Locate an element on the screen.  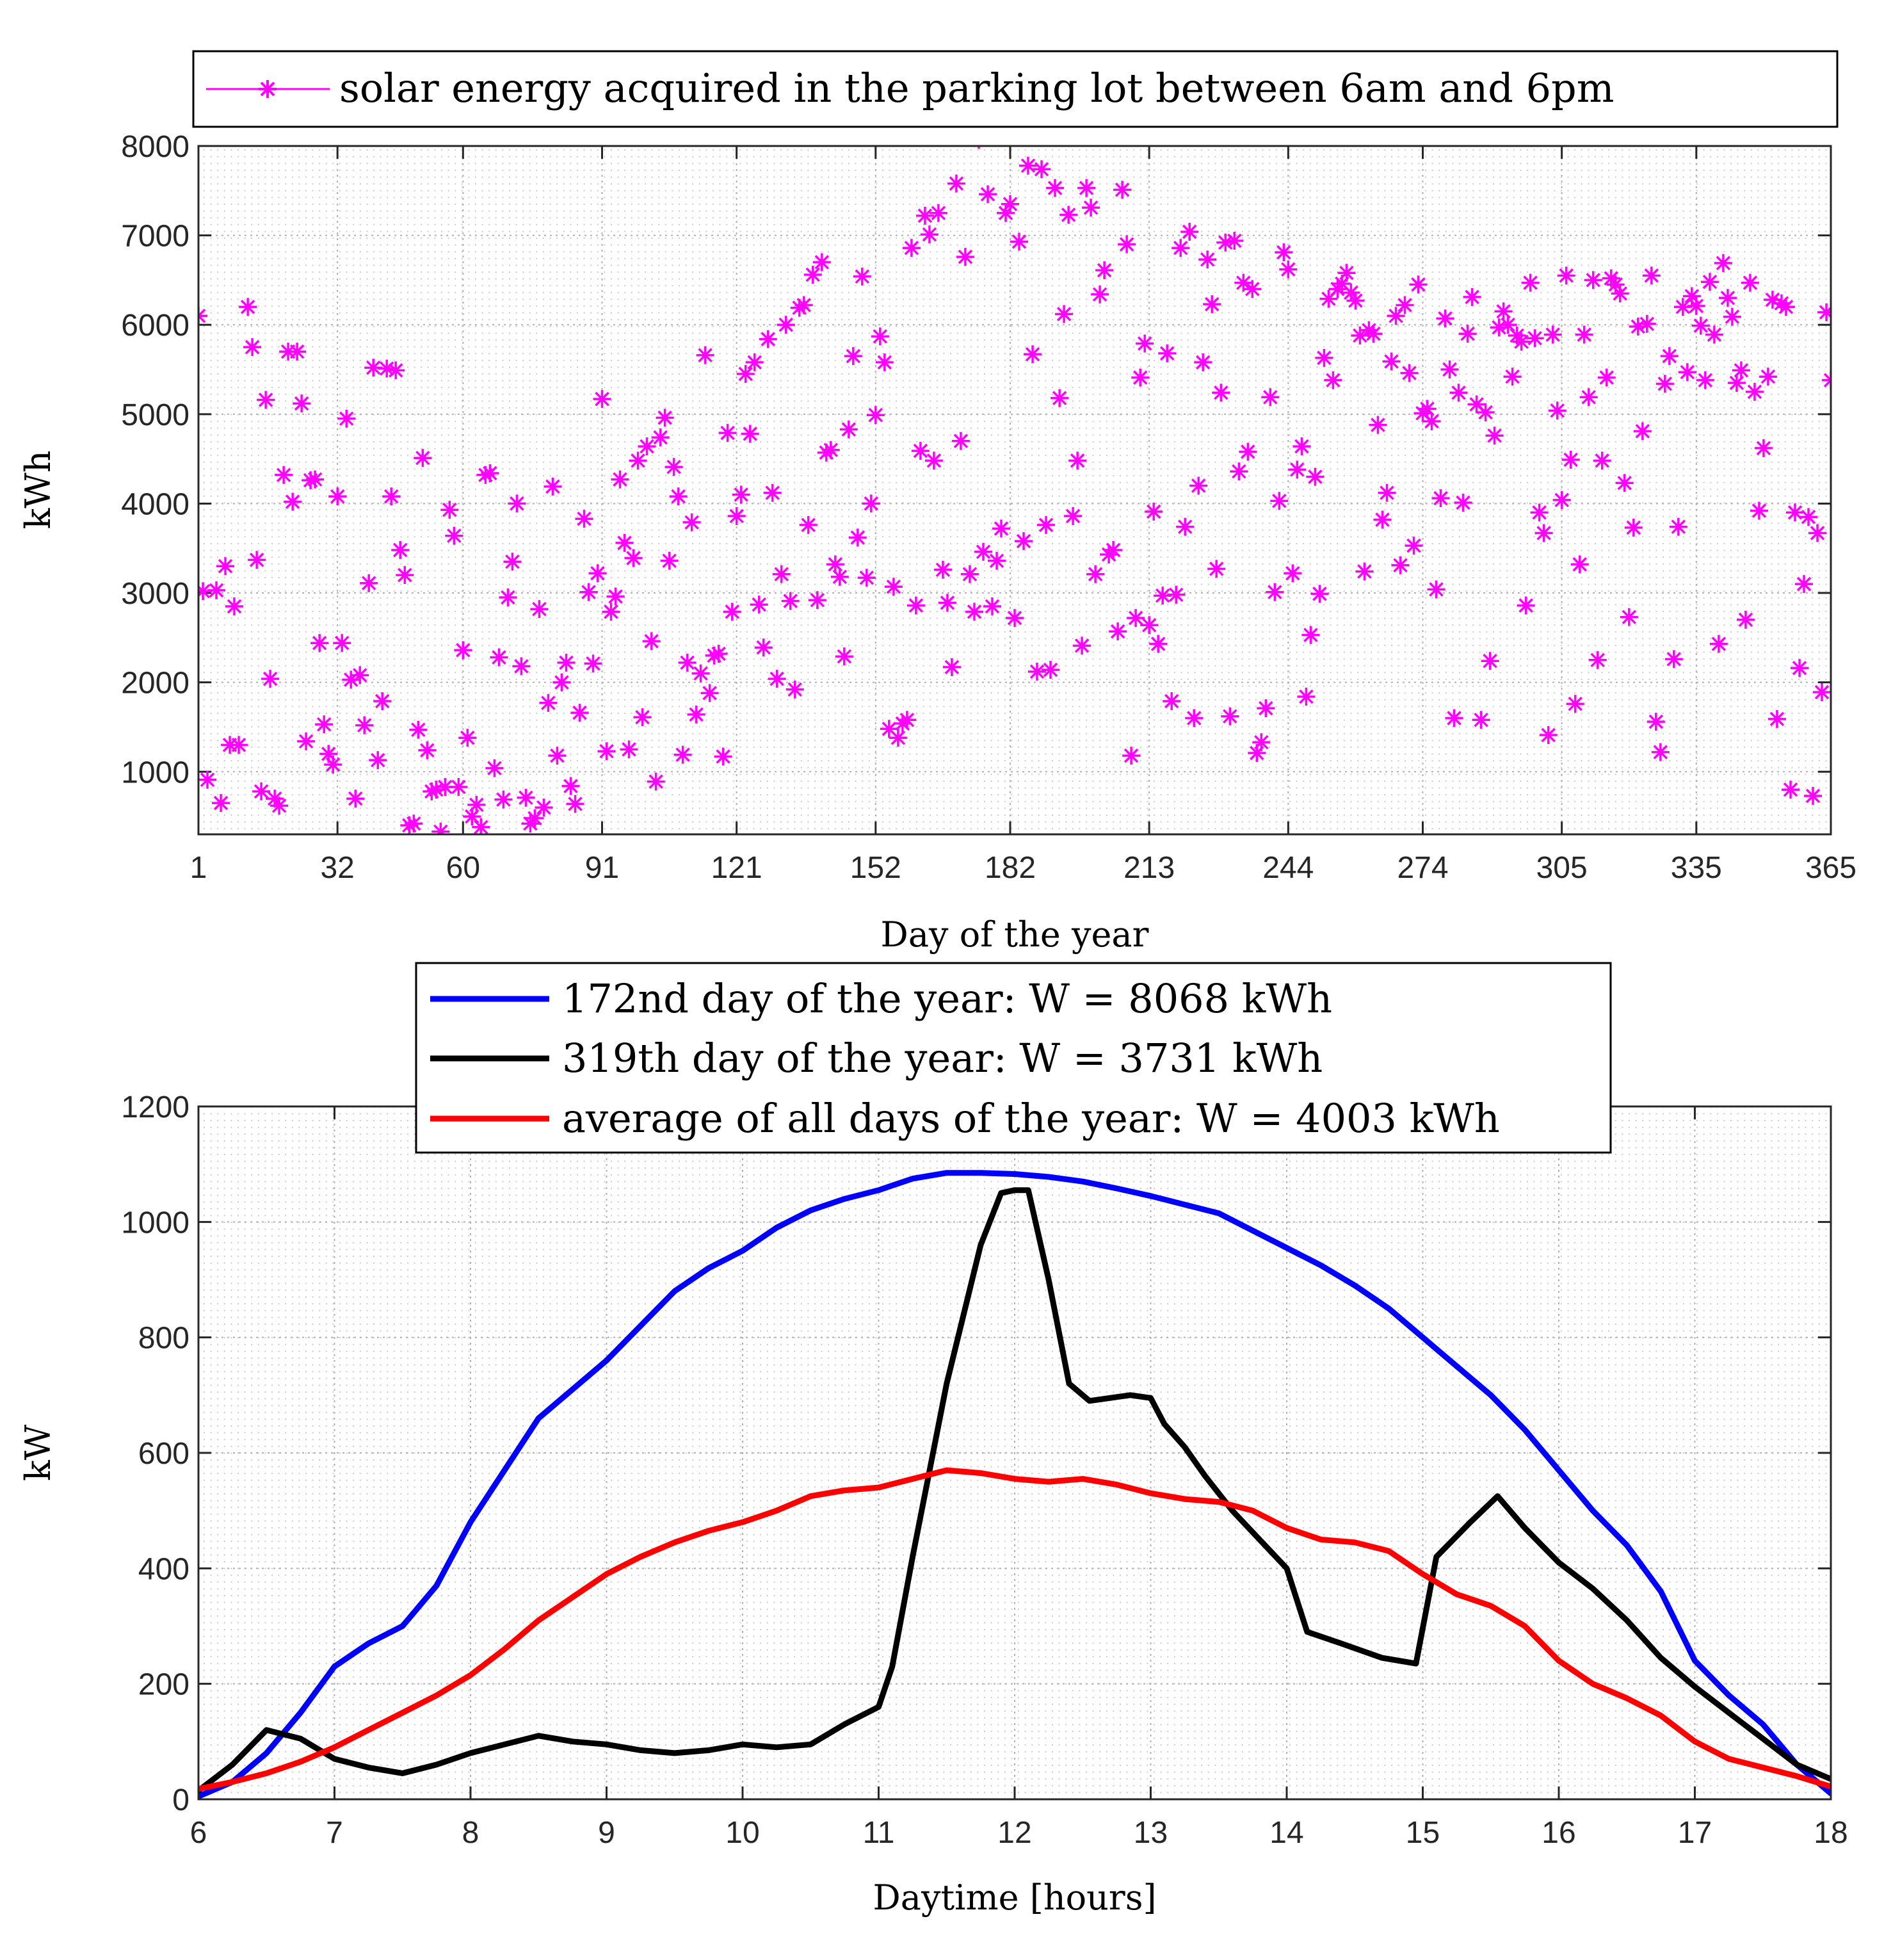
scatter-y-tick-labels: 1000 2000 3000 4000 5000 6000 7000 8000 is located at coordinates (155, 460).